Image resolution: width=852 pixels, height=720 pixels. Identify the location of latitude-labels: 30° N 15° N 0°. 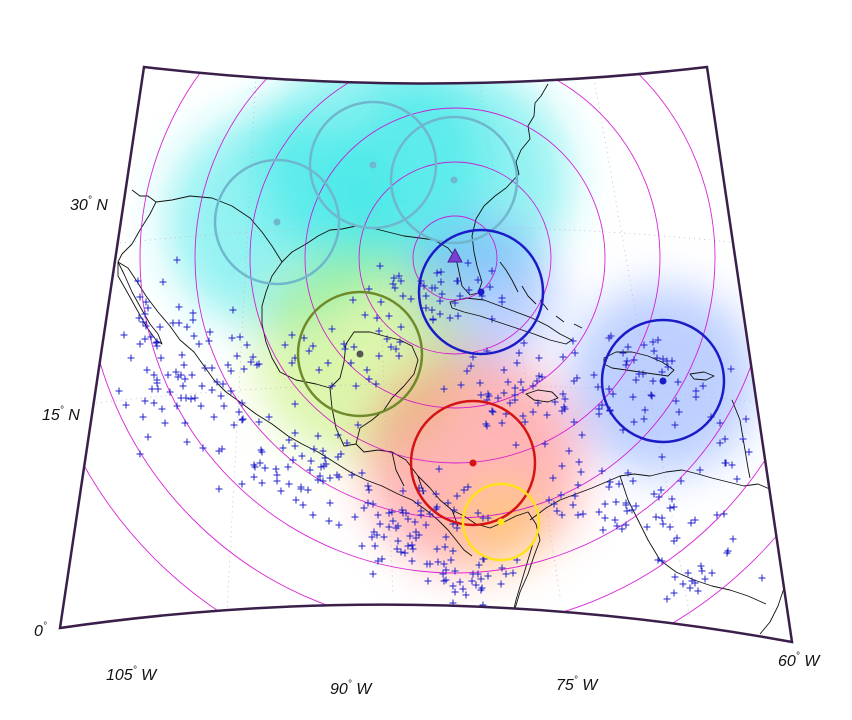
(71, 417).